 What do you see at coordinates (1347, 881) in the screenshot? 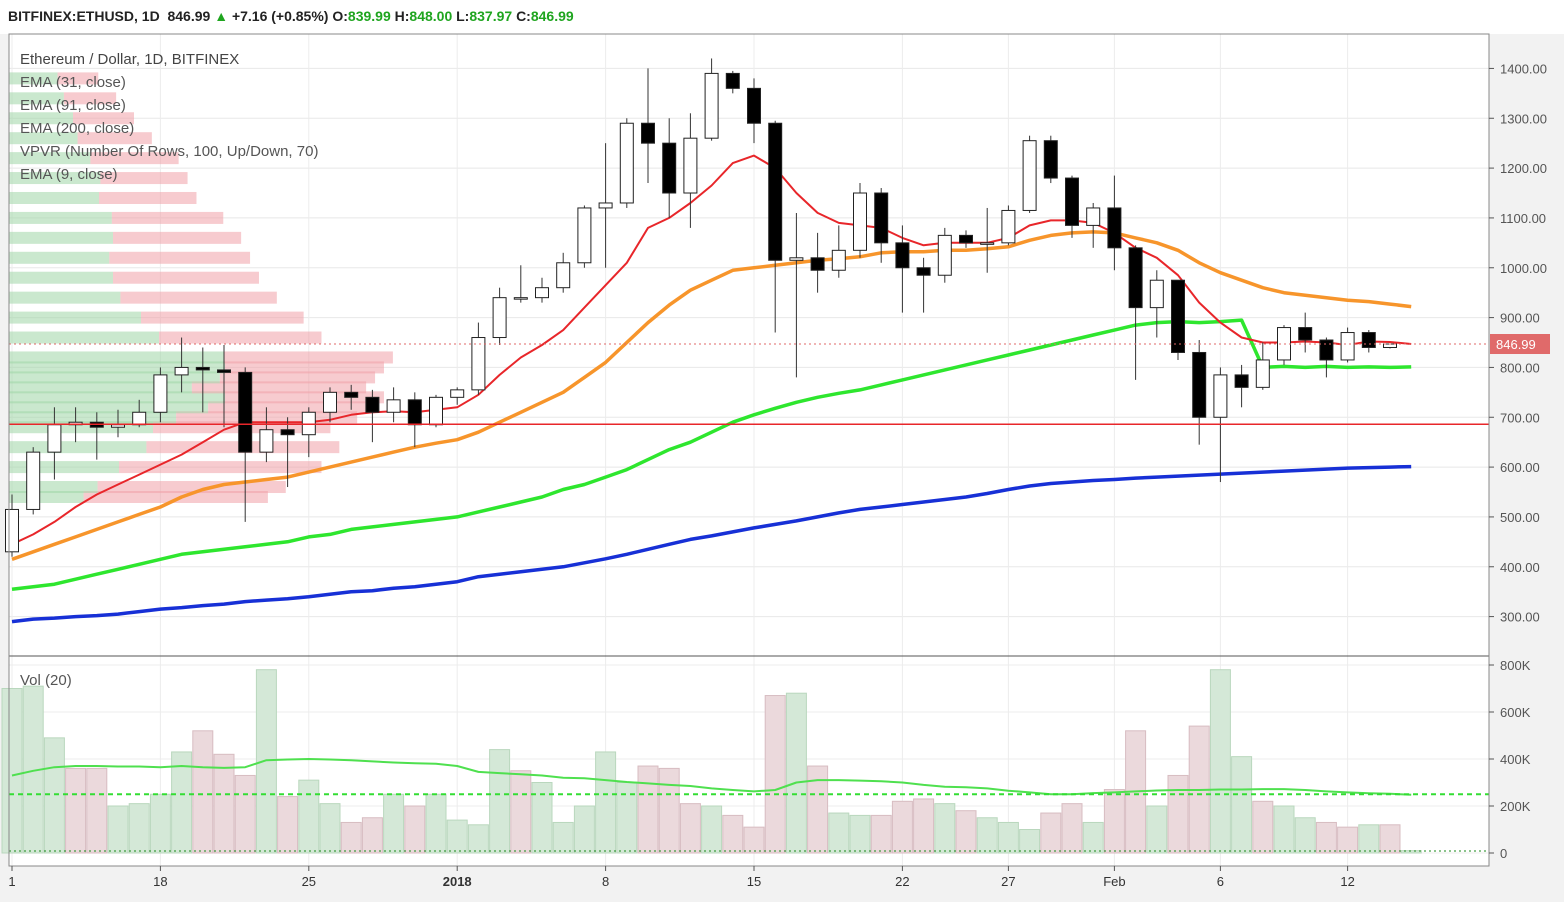
I see `time-tick-label: 12` at bounding box center [1347, 881].